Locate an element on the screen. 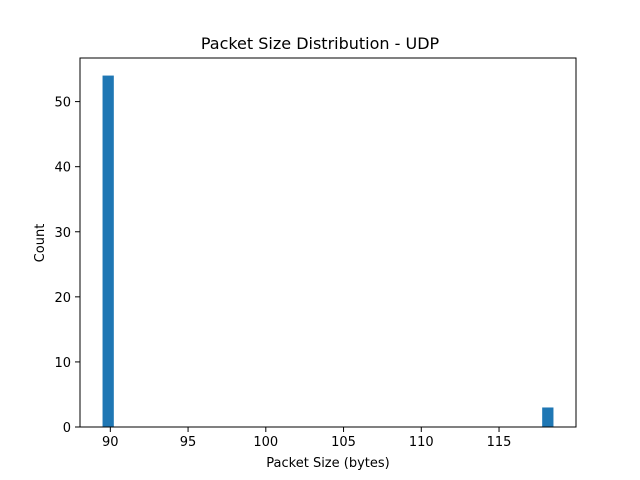  x-tick-label: 105 is located at coordinates (343, 442).